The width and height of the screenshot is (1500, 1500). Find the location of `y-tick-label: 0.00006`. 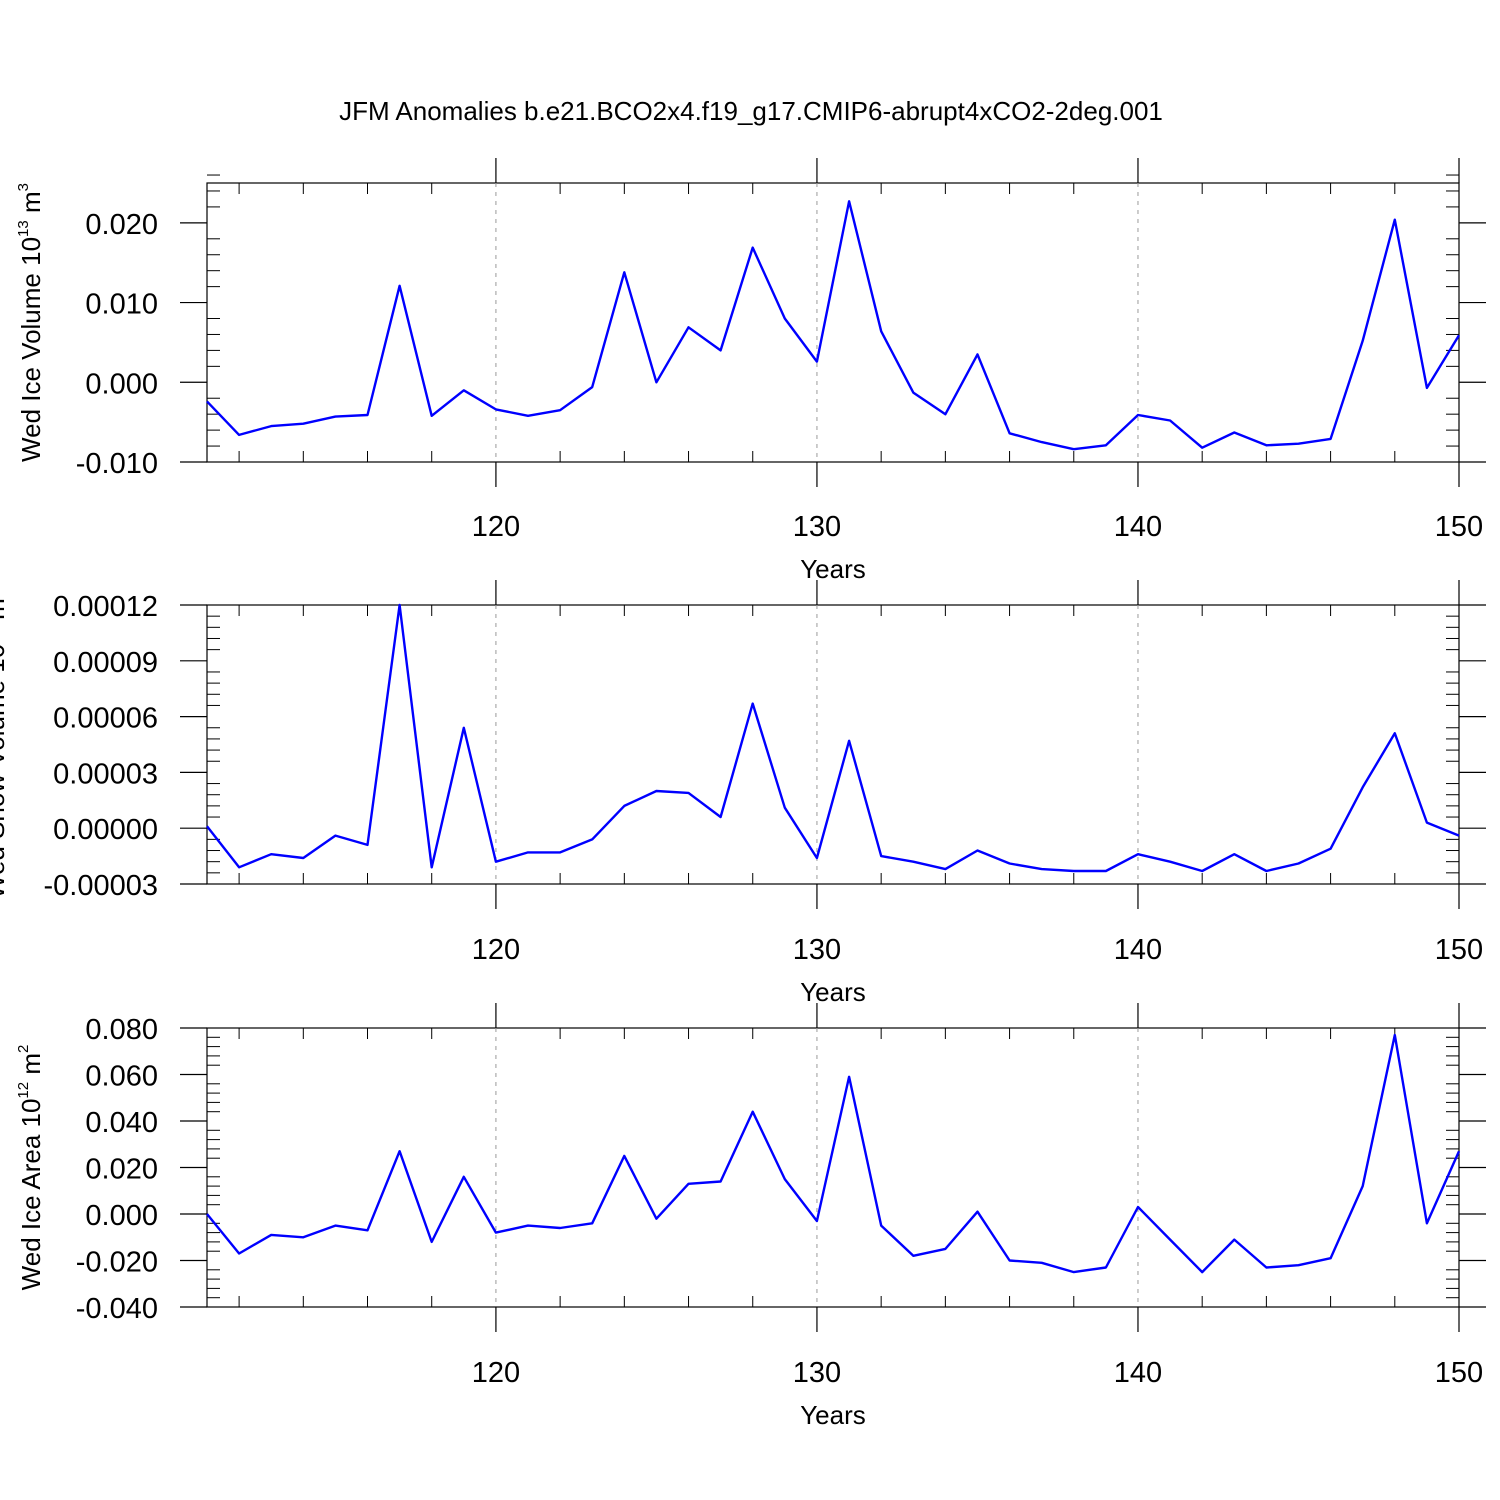

y-tick-label: 0.00006 is located at coordinates (105, 719).